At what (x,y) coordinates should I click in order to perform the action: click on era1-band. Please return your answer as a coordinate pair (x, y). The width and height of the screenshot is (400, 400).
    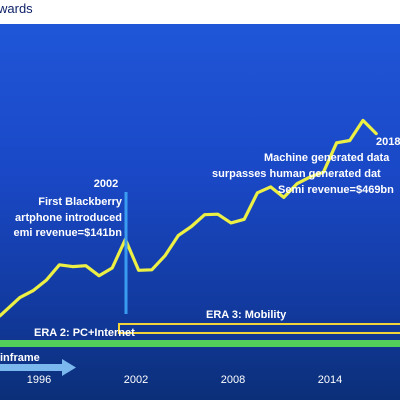
    Looking at the image, I should click on (31, 367).